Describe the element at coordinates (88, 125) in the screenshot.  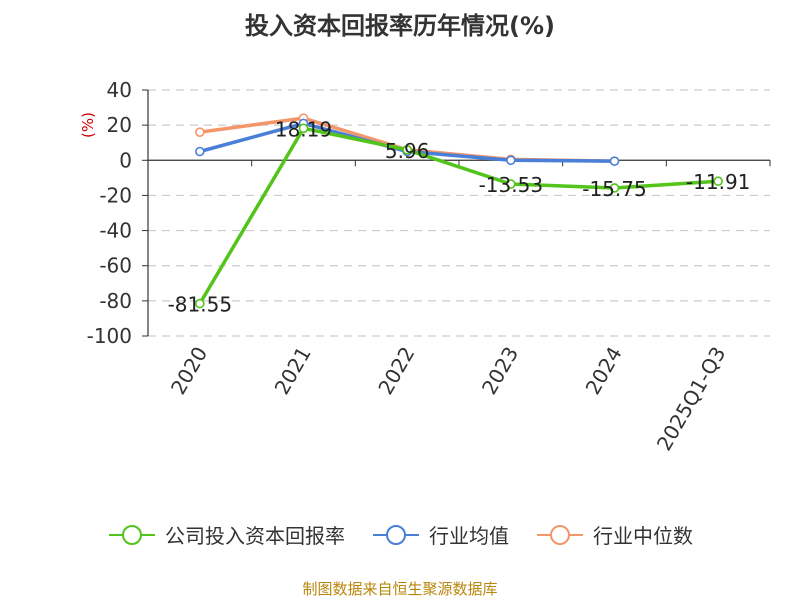
I see `y-axis-label: (%)` at that location.